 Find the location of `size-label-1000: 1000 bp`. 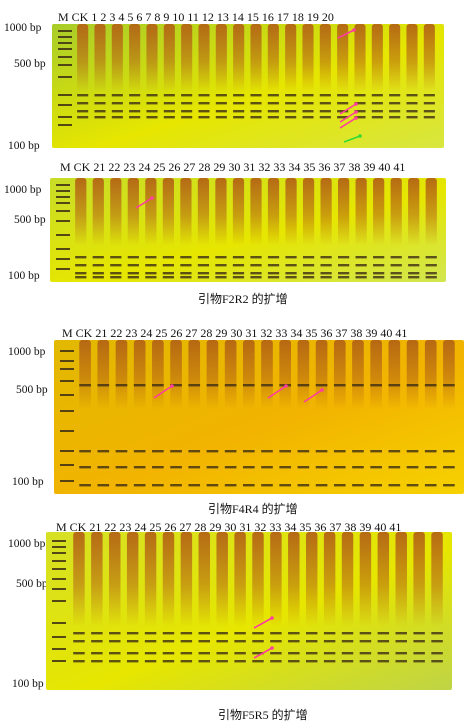

size-label-1000: 1000 bp is located at coordinates (23, 28).